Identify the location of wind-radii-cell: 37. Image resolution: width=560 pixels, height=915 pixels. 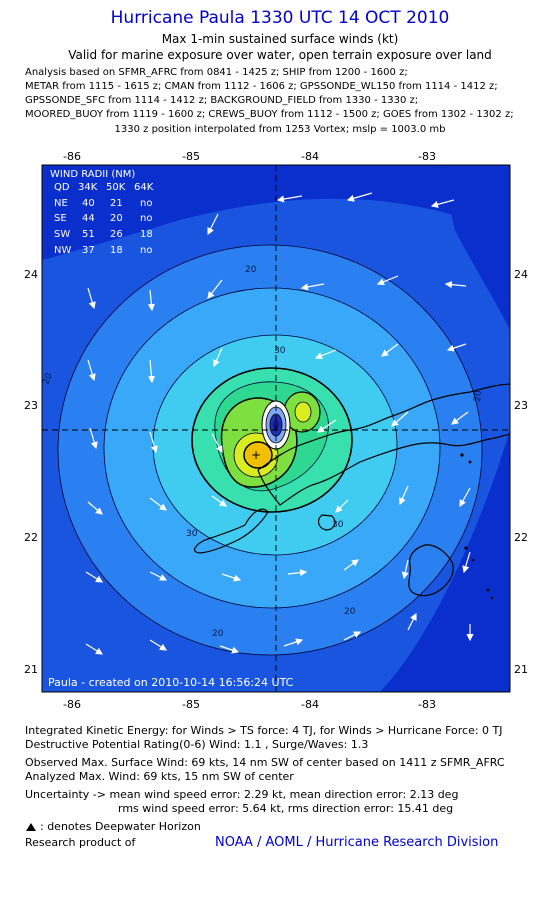
(88, 250).